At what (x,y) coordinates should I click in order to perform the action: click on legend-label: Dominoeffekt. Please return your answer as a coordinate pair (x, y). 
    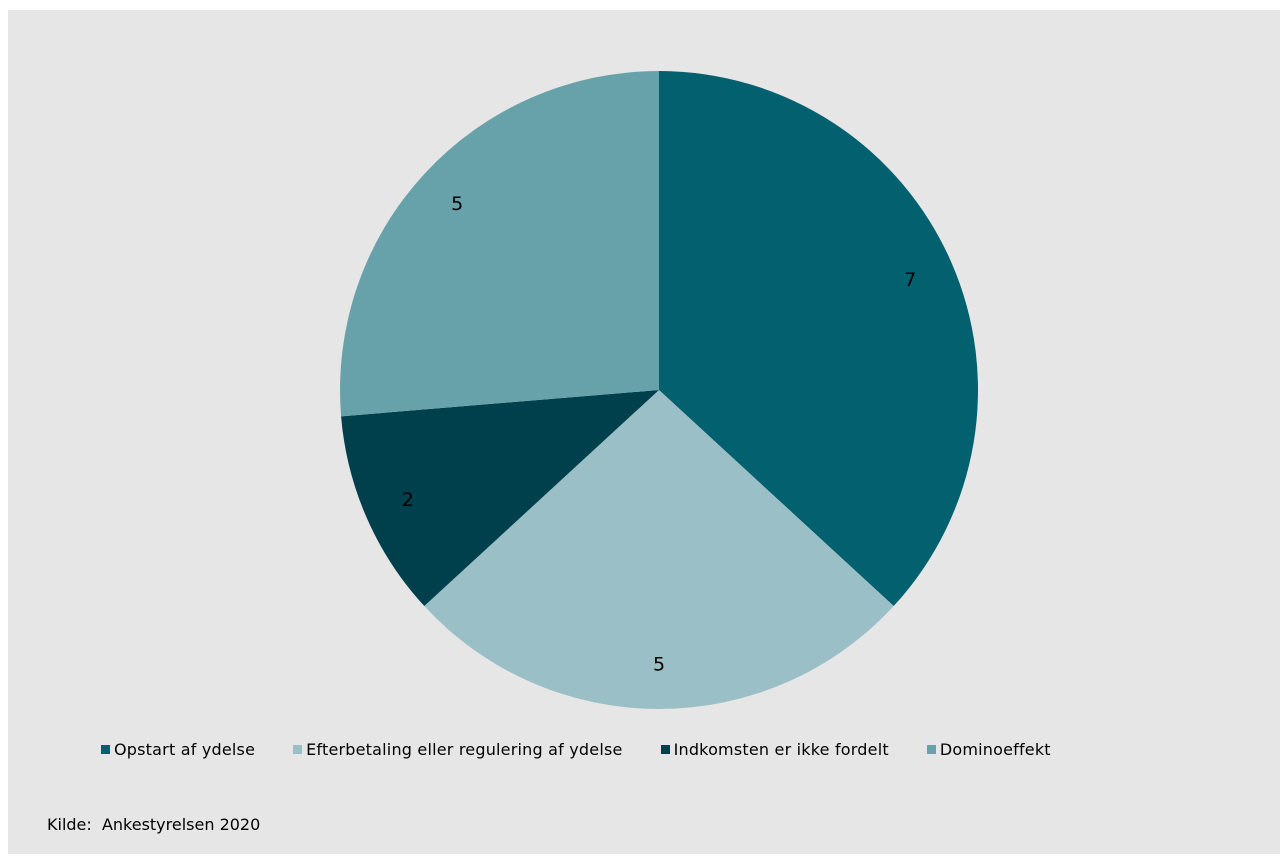
    Looking at the image, I should click on (995, 749).